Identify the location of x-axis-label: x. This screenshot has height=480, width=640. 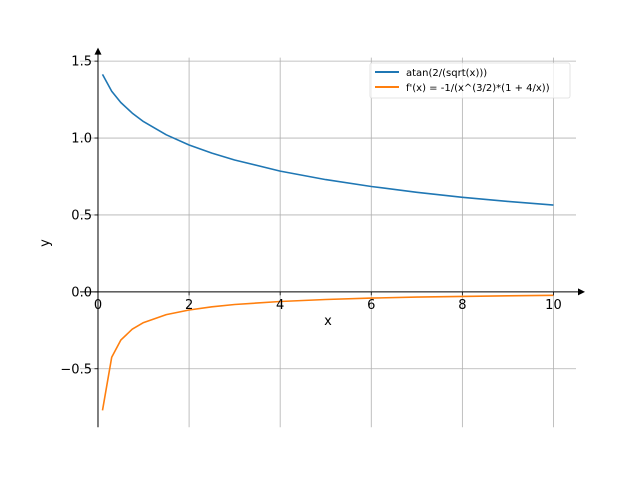
(328, 321).